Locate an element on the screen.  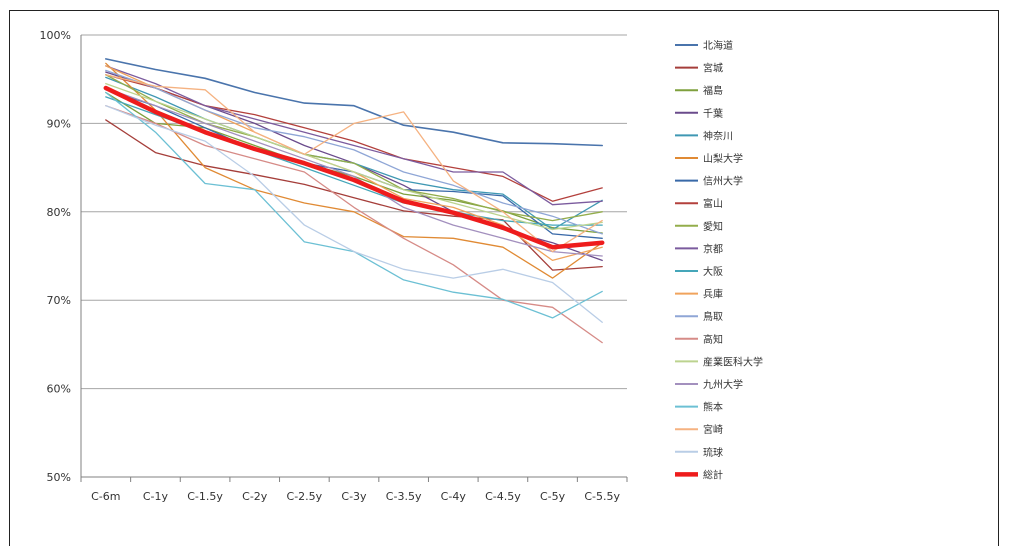
legend-item: 兵庫 is located at coordinates (699, 294).